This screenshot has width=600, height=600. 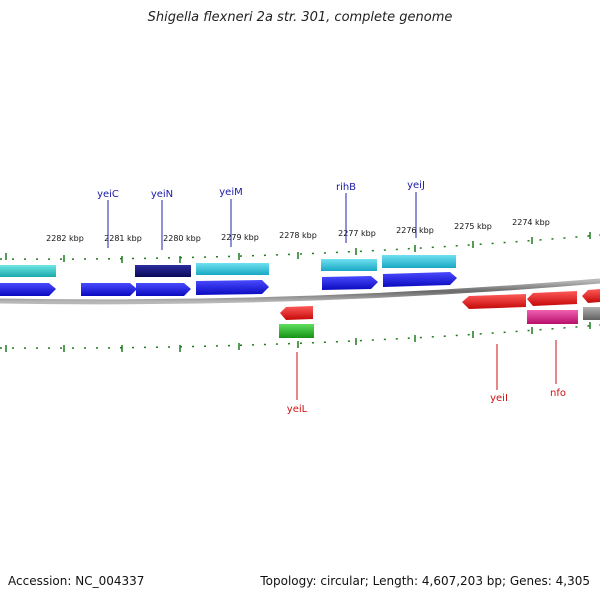 What do you see at coordinates (108, 194) in the screenshot?
I see `gene-label-yeiC: yeiC` at bounding box center [108, 194].